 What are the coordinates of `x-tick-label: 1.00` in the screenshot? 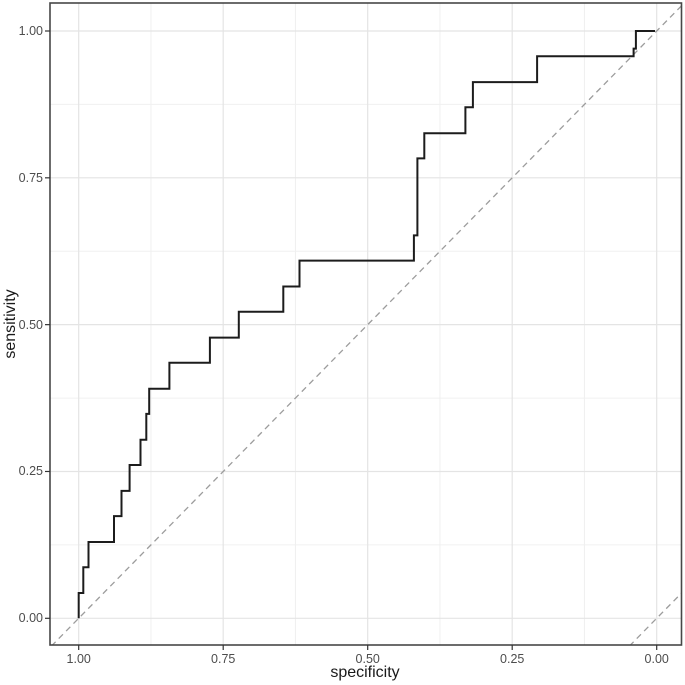 It's located at (78, 659).